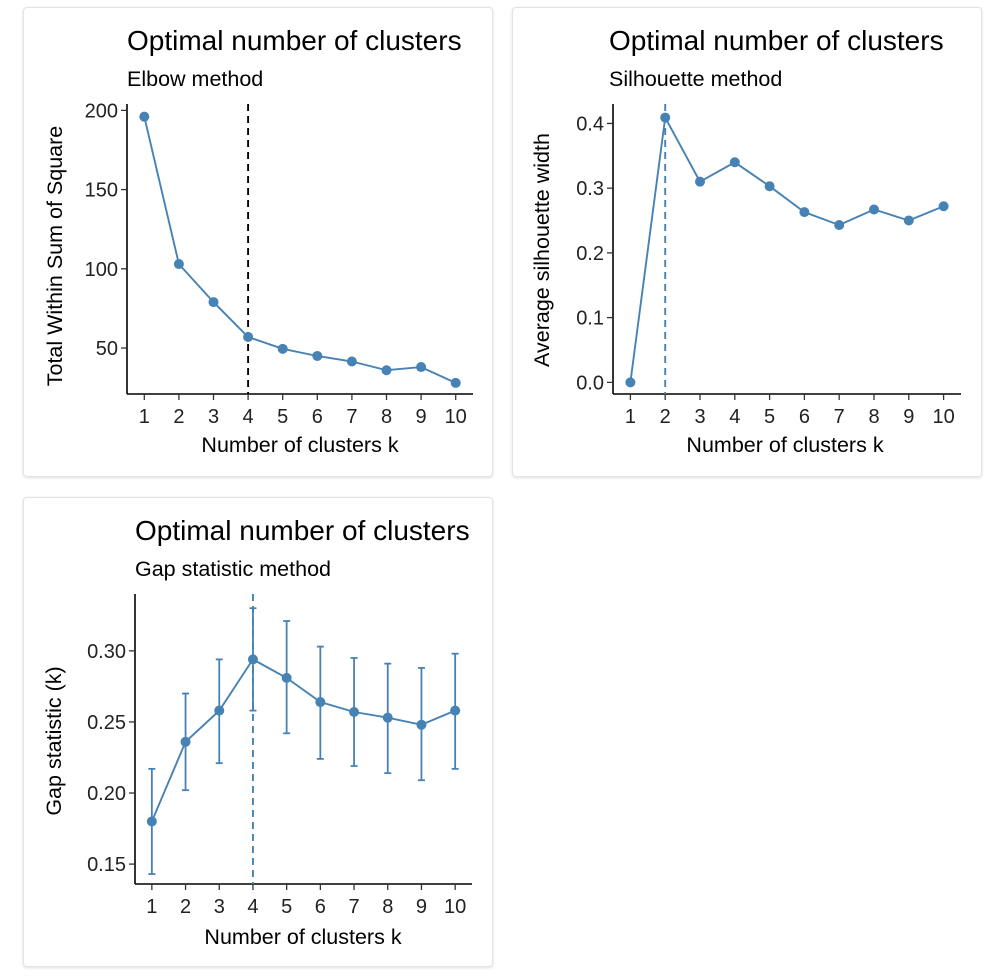  I want to click on y-axis-label: Total Within Sum of Square, so click(55, 256).